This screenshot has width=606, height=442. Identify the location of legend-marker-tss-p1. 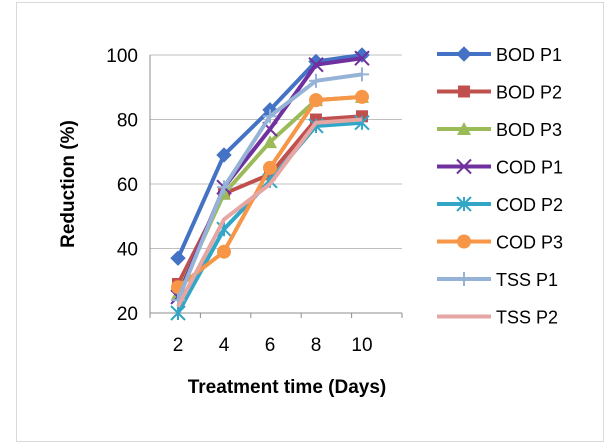
(464, 279).